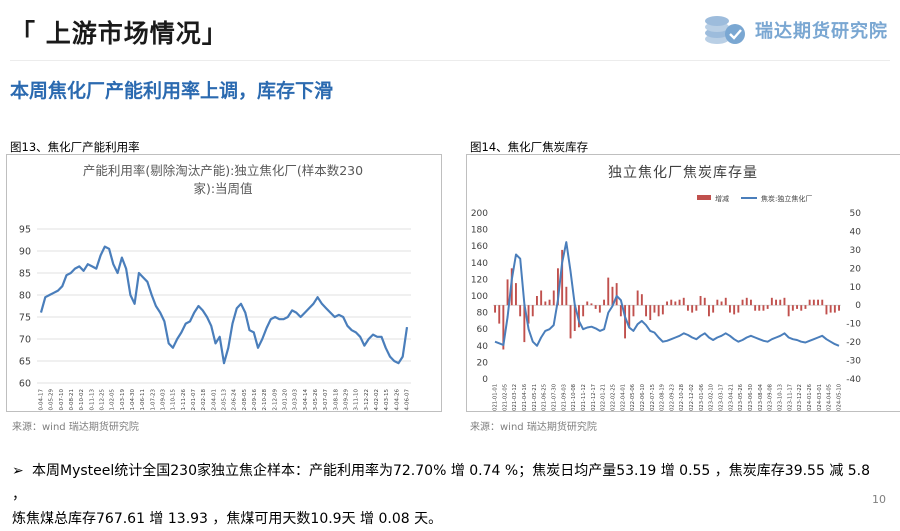 The image size is (900, 531). I want to click on x-tick-label: 2023-09-29, so click(347, 400).